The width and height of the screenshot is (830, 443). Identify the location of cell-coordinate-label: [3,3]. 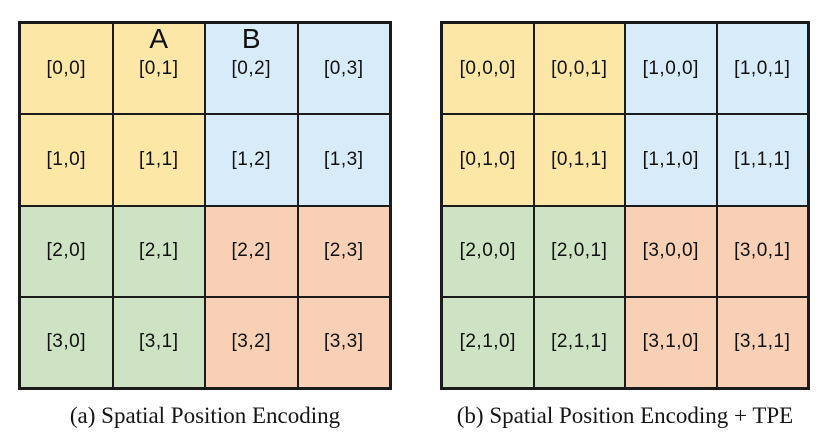
(344, 342).